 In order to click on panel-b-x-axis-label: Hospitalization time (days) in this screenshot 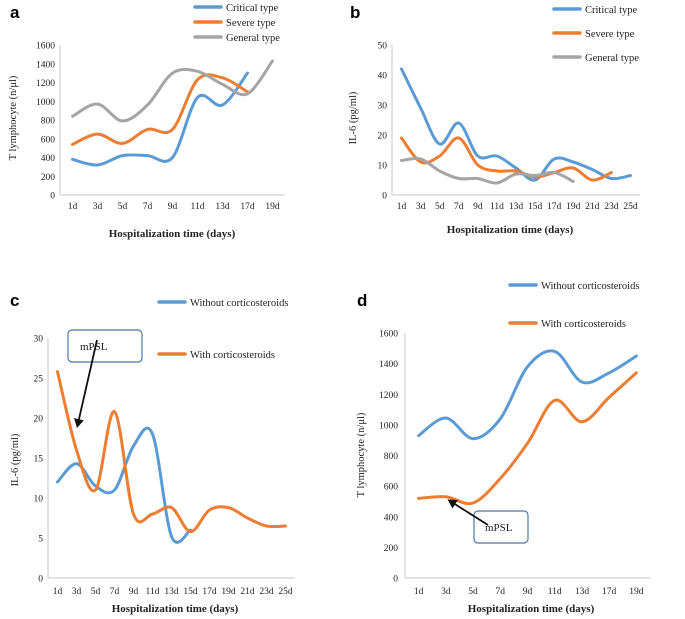, I will do `click(510, 230)`.